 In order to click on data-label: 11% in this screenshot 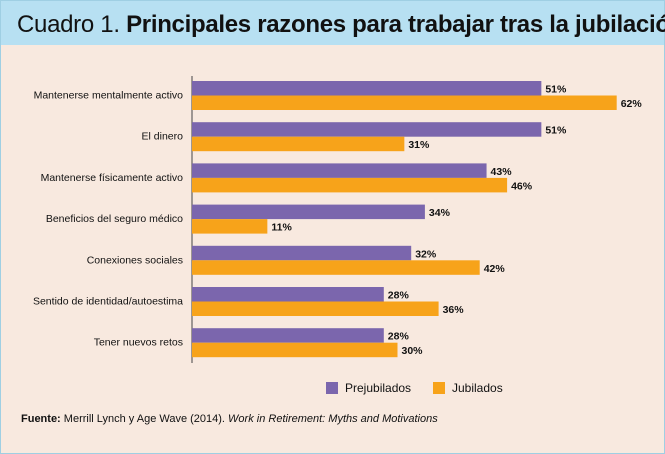, I will do `click(281, 228)`.